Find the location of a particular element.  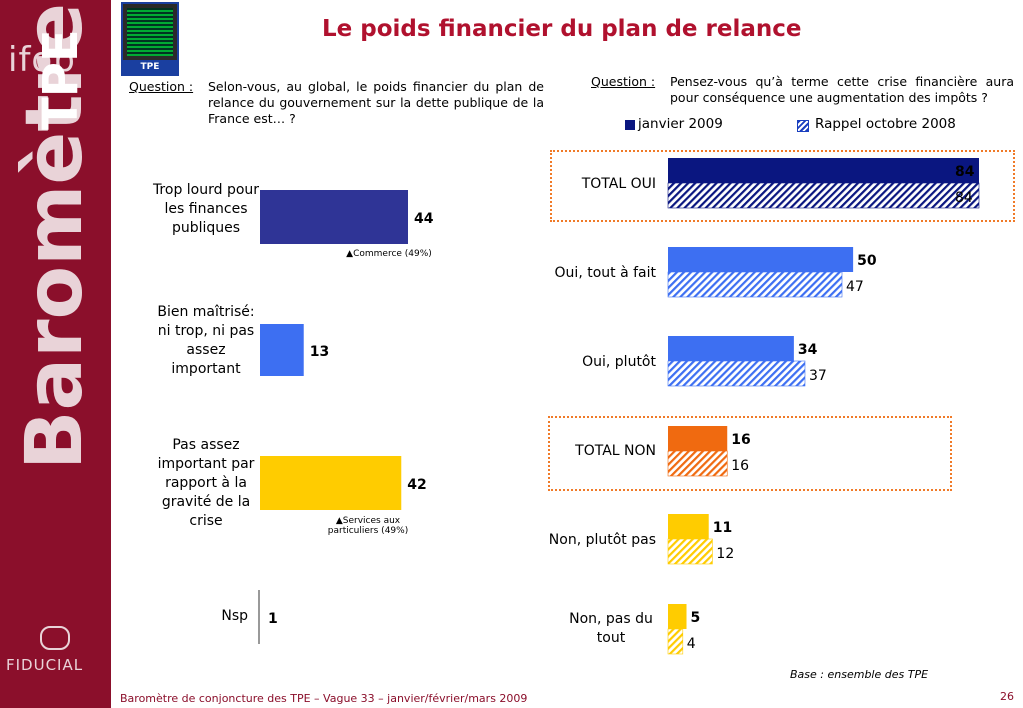

legend-swatch-hatched is located at coordinates (803, 126).